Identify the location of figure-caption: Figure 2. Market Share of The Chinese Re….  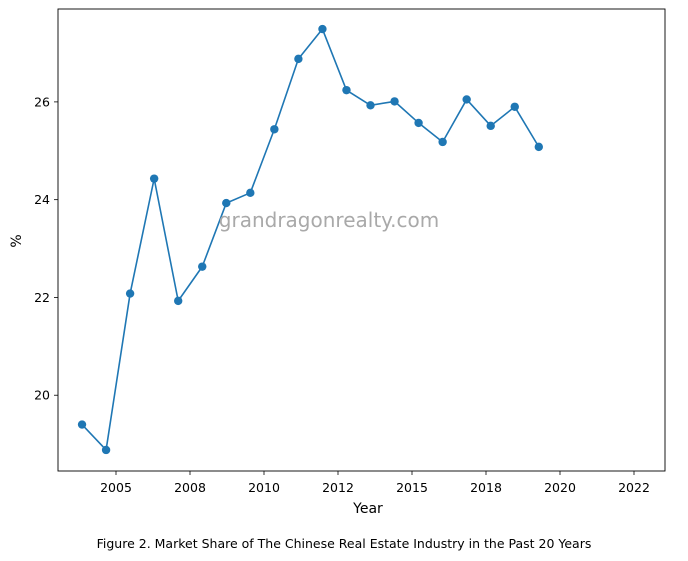
(344, 543).